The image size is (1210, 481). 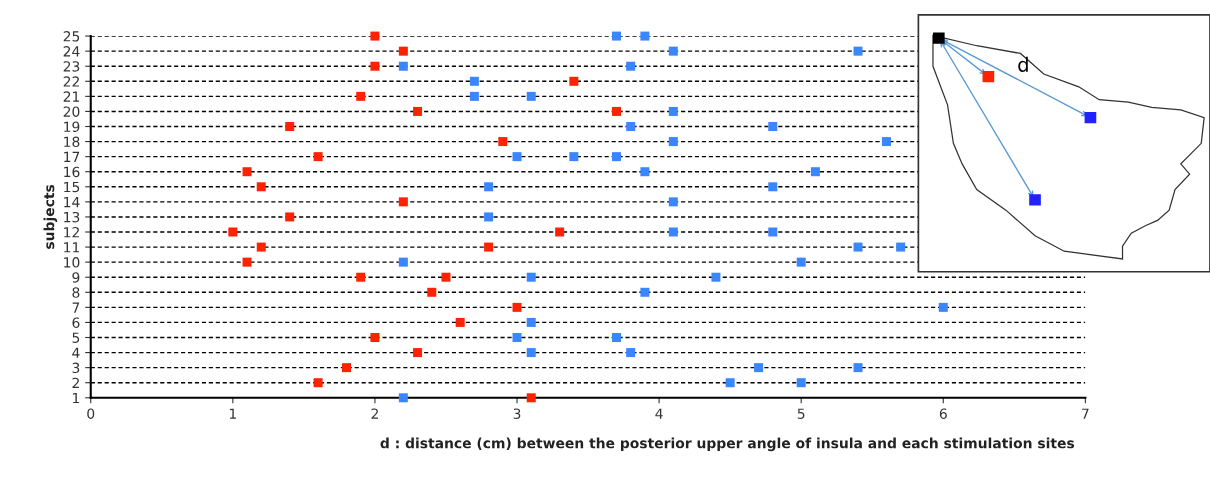 What do you see at coordinates (517, 413) in the screenshot?
I see `x-tick-label: 3` at bounding box center [517, 413].